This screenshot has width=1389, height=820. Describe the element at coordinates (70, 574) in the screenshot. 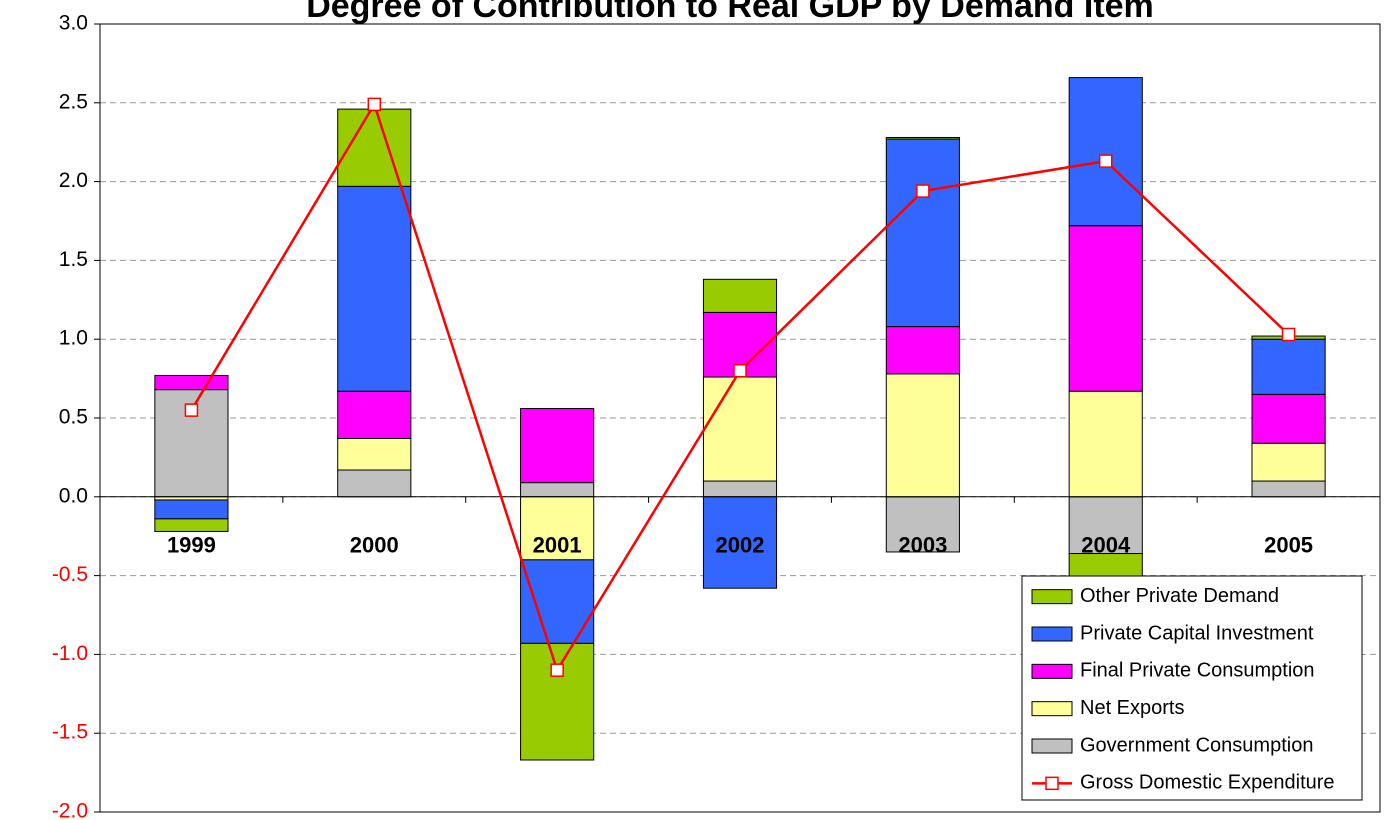

I see `y-tick-label: -0.5` at that location.